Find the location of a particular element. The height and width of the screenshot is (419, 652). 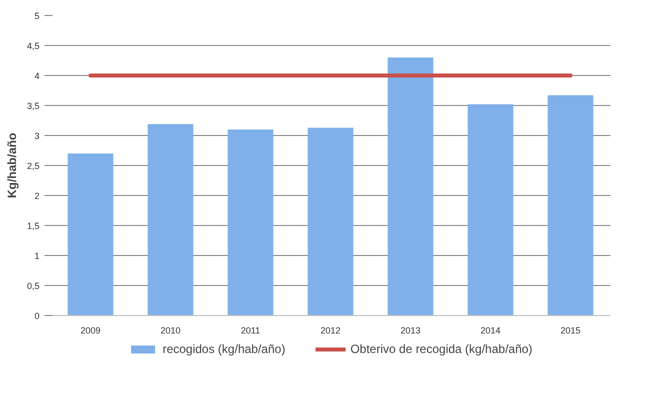

x-tick-label: 2014 is located at coordinates (490, 331).